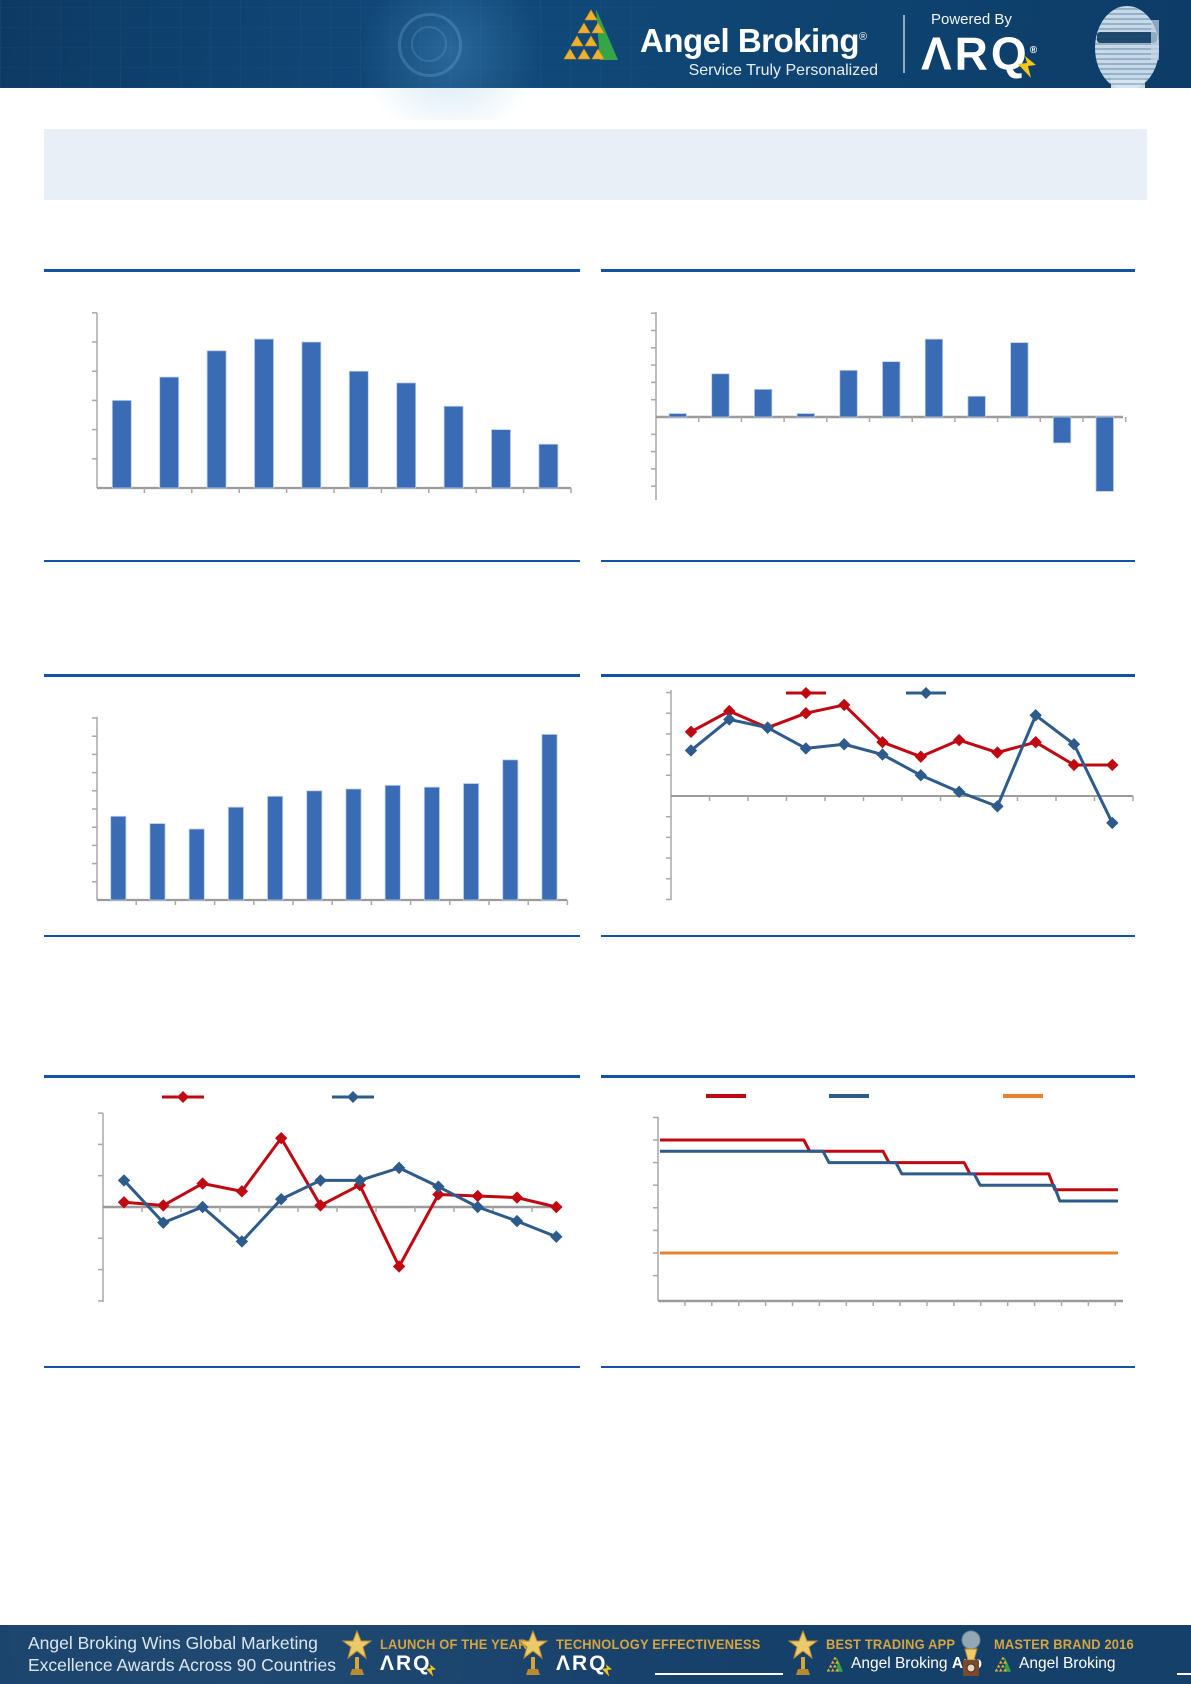 Image resolution: width=1191 pixels, height=1684 pixels. I want to click on exhibit-5-header-rule, so click(312, 1076).